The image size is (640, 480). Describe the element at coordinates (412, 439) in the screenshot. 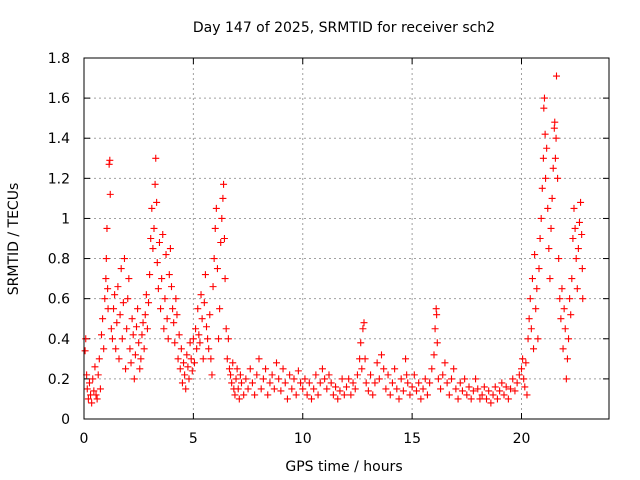

I see `x-tick-label: 15` at that location.